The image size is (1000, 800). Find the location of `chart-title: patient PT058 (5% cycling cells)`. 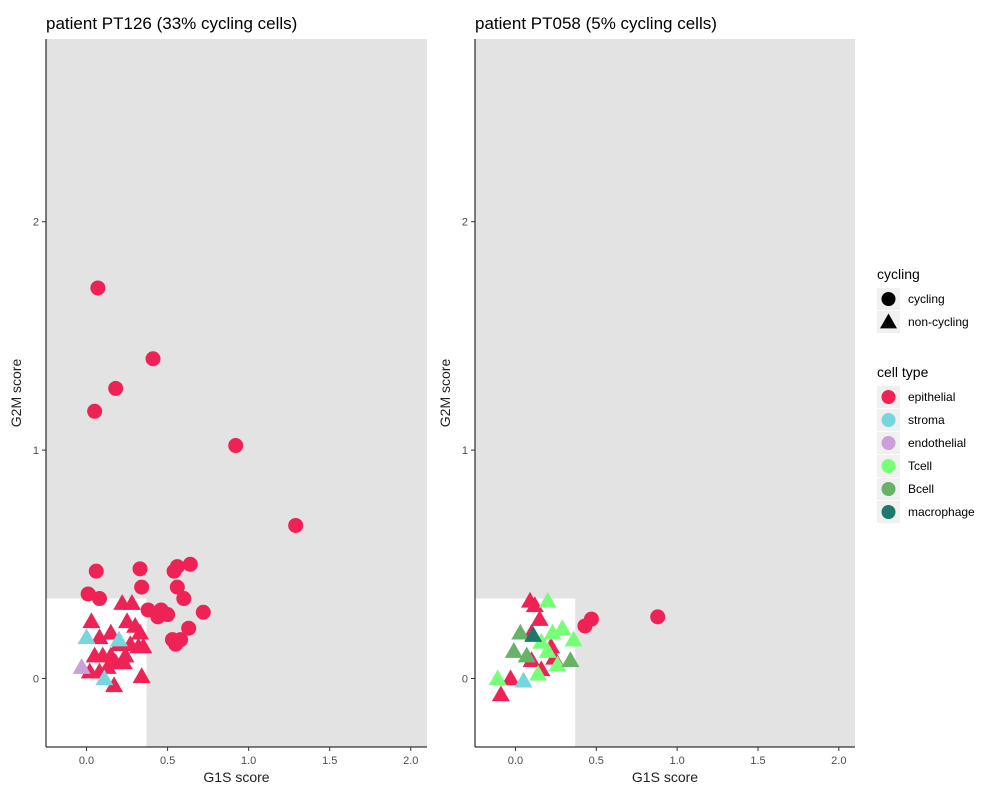

chart-title: patient PT058 (5% cycling cells) is located at coordinates (596, 23).